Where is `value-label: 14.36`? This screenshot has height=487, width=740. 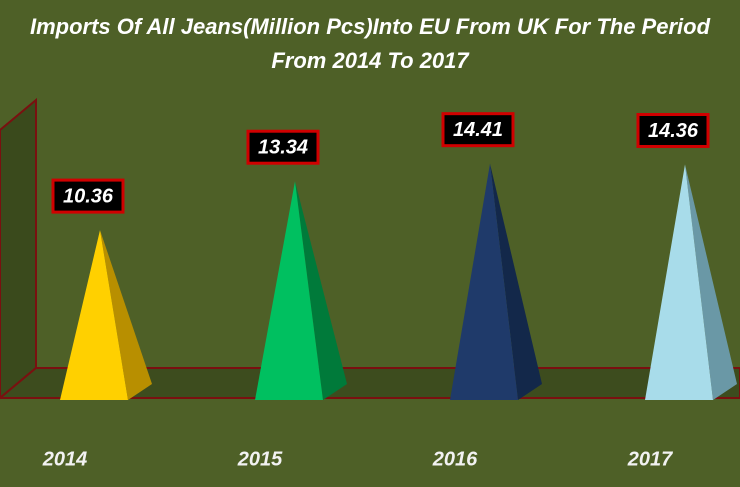
value-label: 14.36 is located at coordinates (673, 131).